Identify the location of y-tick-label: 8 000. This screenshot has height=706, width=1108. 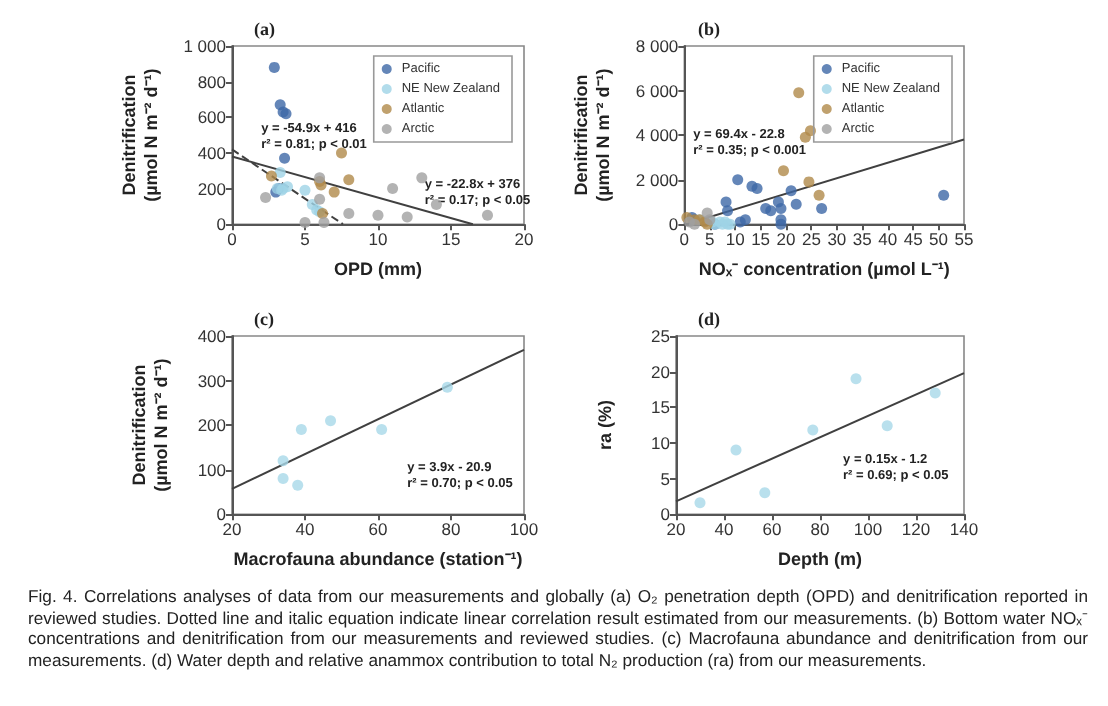
(657, 46).